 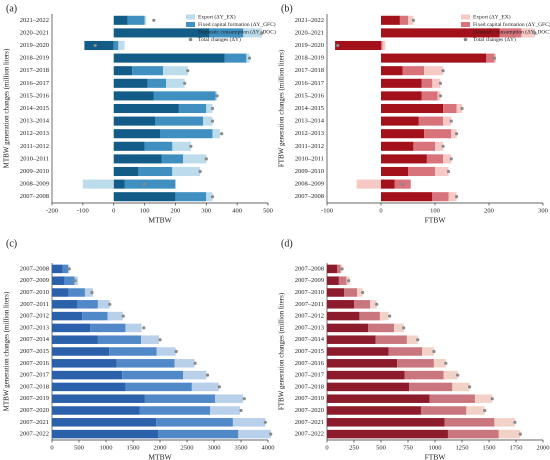 What do you see at coordinates (309, 280) in the screenshot?
I see `y-tick-label: 2007–2009` at bounding box center [309, 280].